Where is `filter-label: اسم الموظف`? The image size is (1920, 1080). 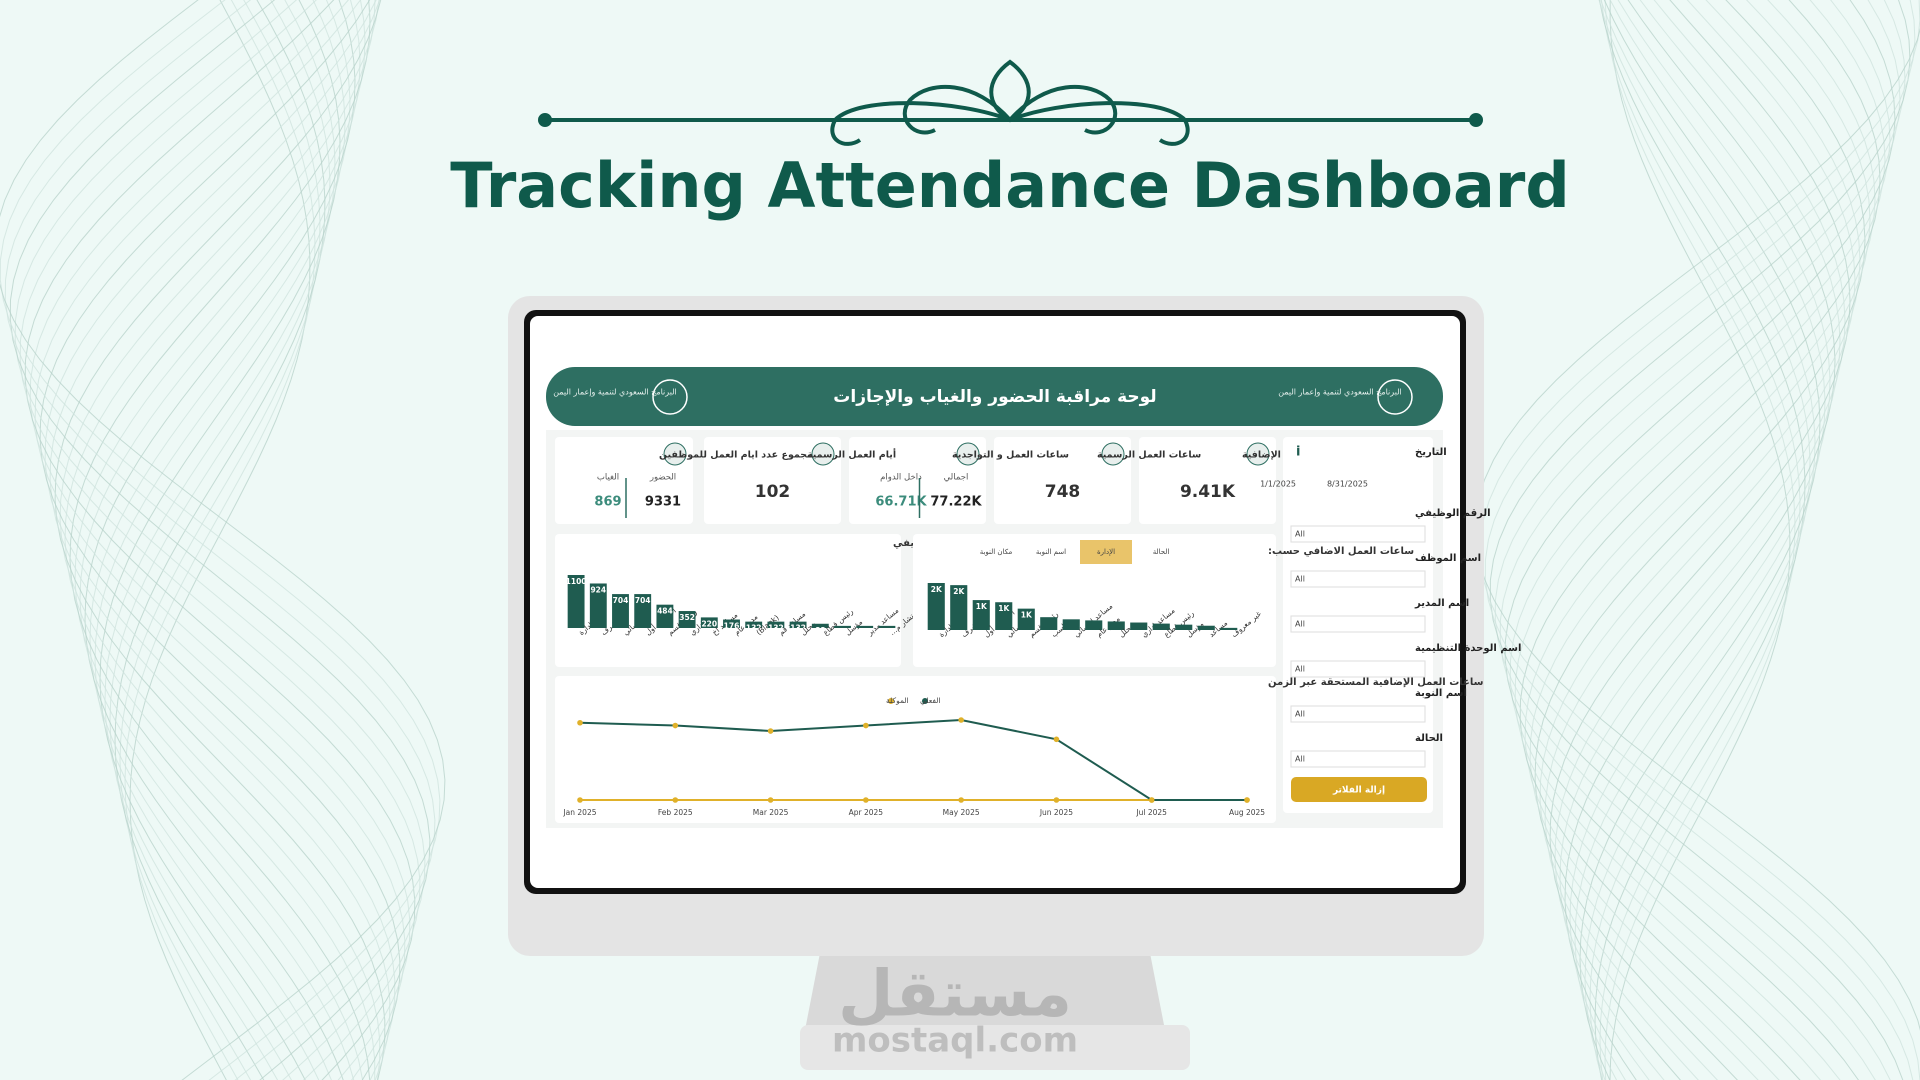 filter-label: اسم الموظف is located at coordinates (1448, 558).